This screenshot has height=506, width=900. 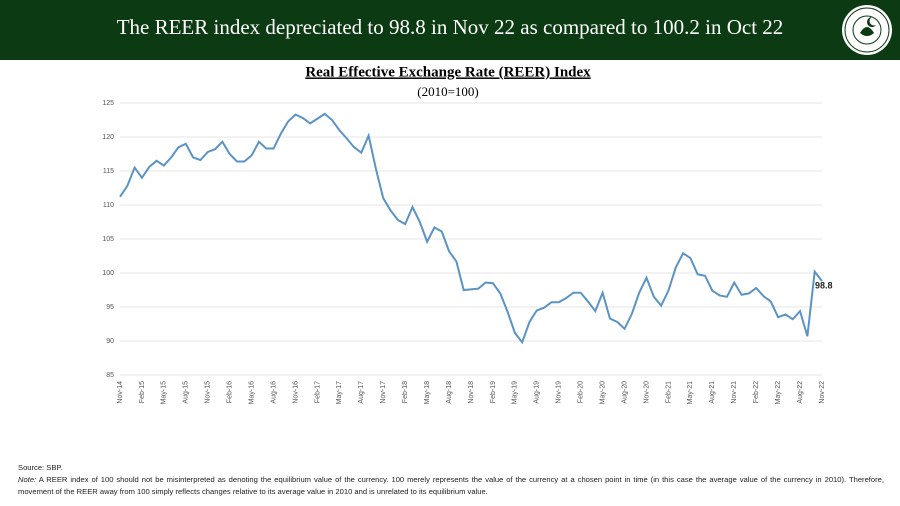 I want to click on x-tick-label: Aug-16, so click(x=273, y=392).